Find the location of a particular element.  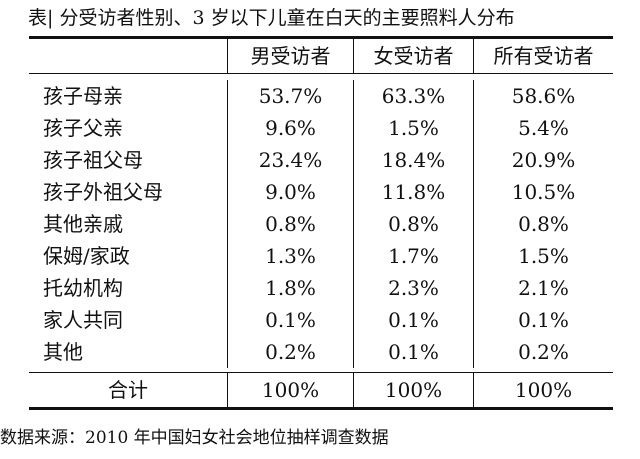

row-label: 其他亲戚 is located at coordinates (83, 224).